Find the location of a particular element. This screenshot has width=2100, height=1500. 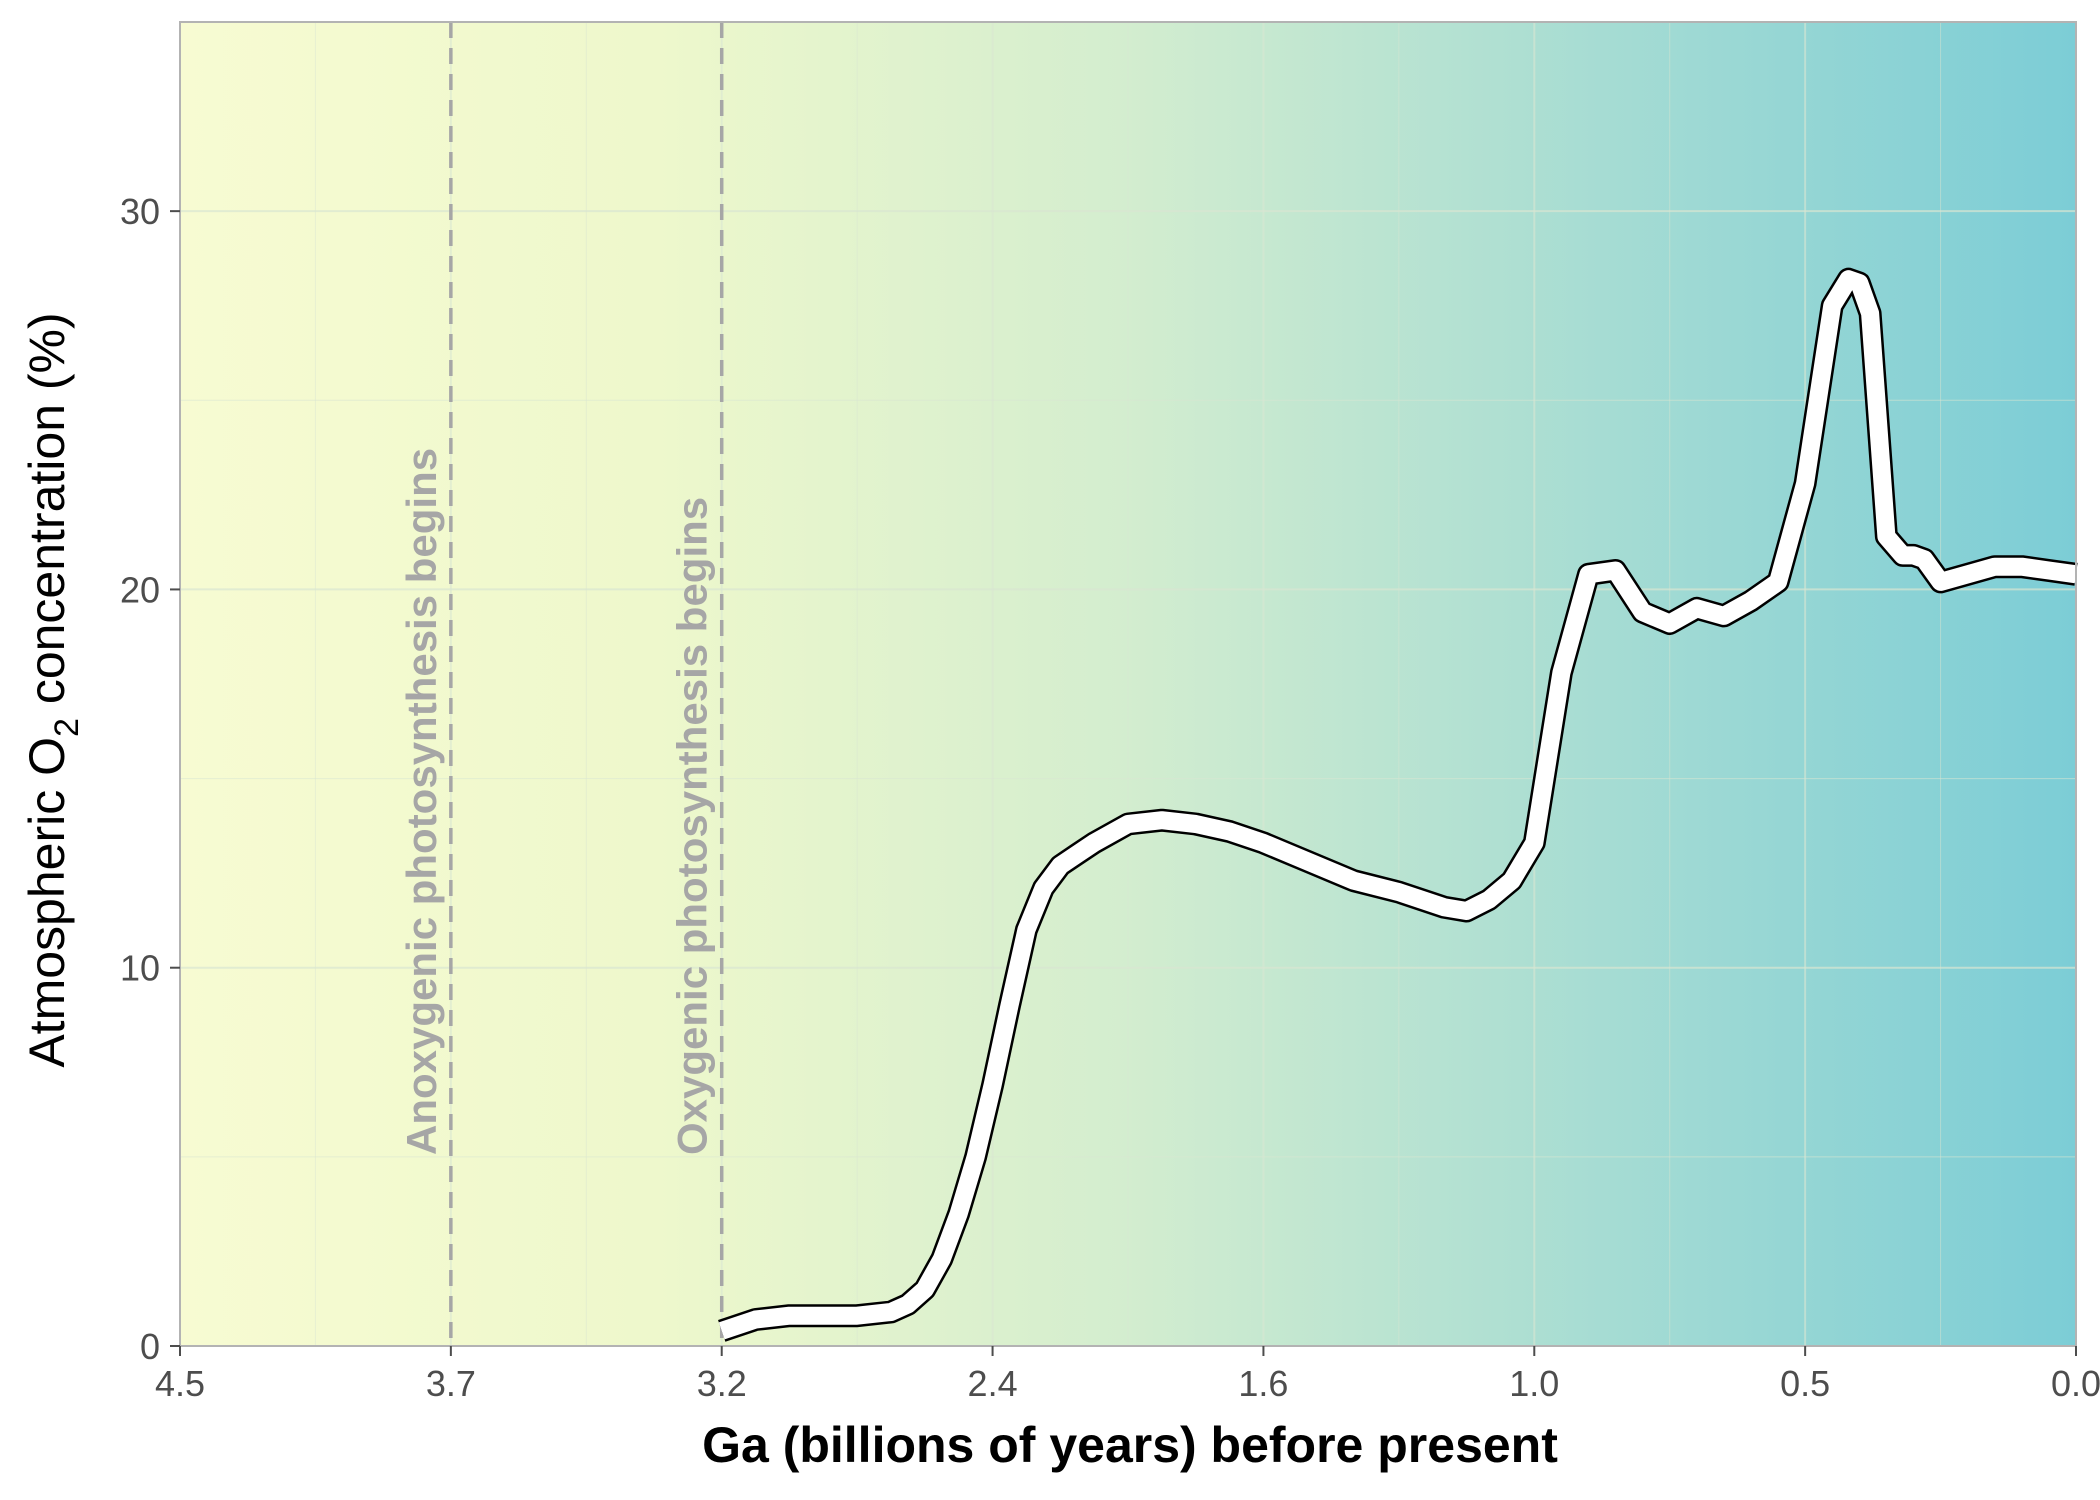

y-axis-title-prefix: Atmospheric O is located at coordinates (47, 902).